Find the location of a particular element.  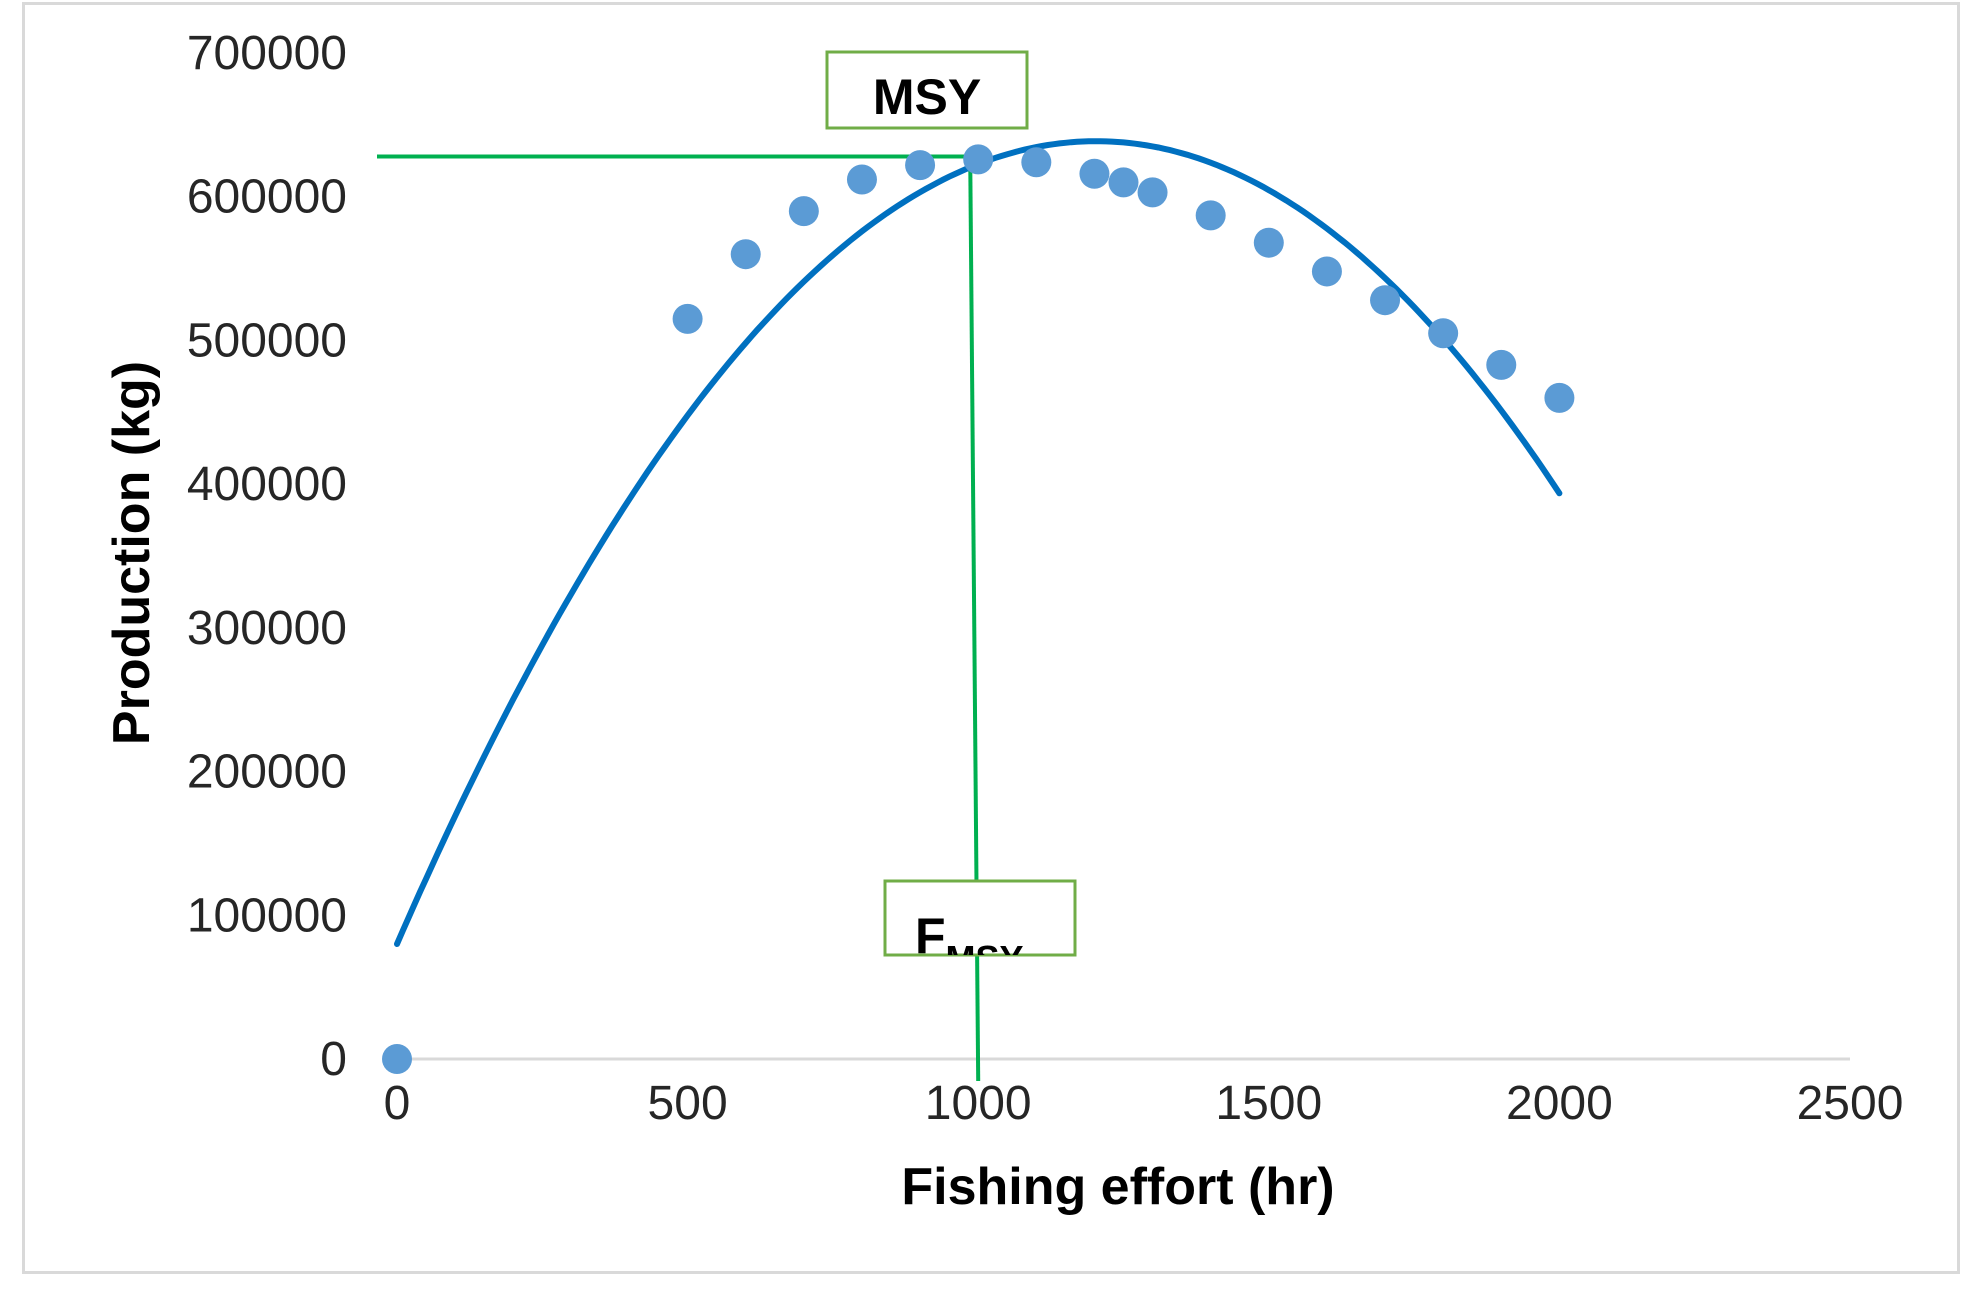

fmsy-label-sub: MSY is located at coordinates (985, 958).